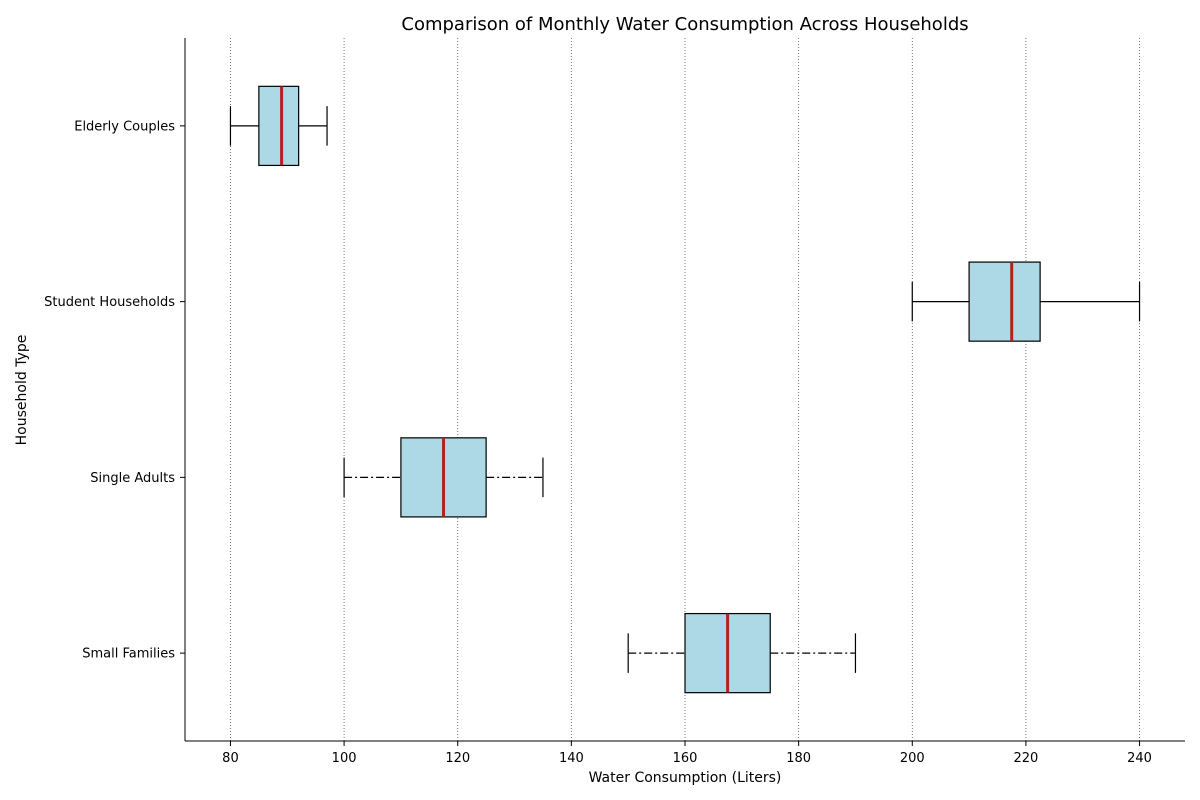 The width and height of the screenshot is (1200, 800). What do you see at coordinates (457, 758) in the screenshot?
I see `x-tick-label: 120` at bounding box center [457, 758].